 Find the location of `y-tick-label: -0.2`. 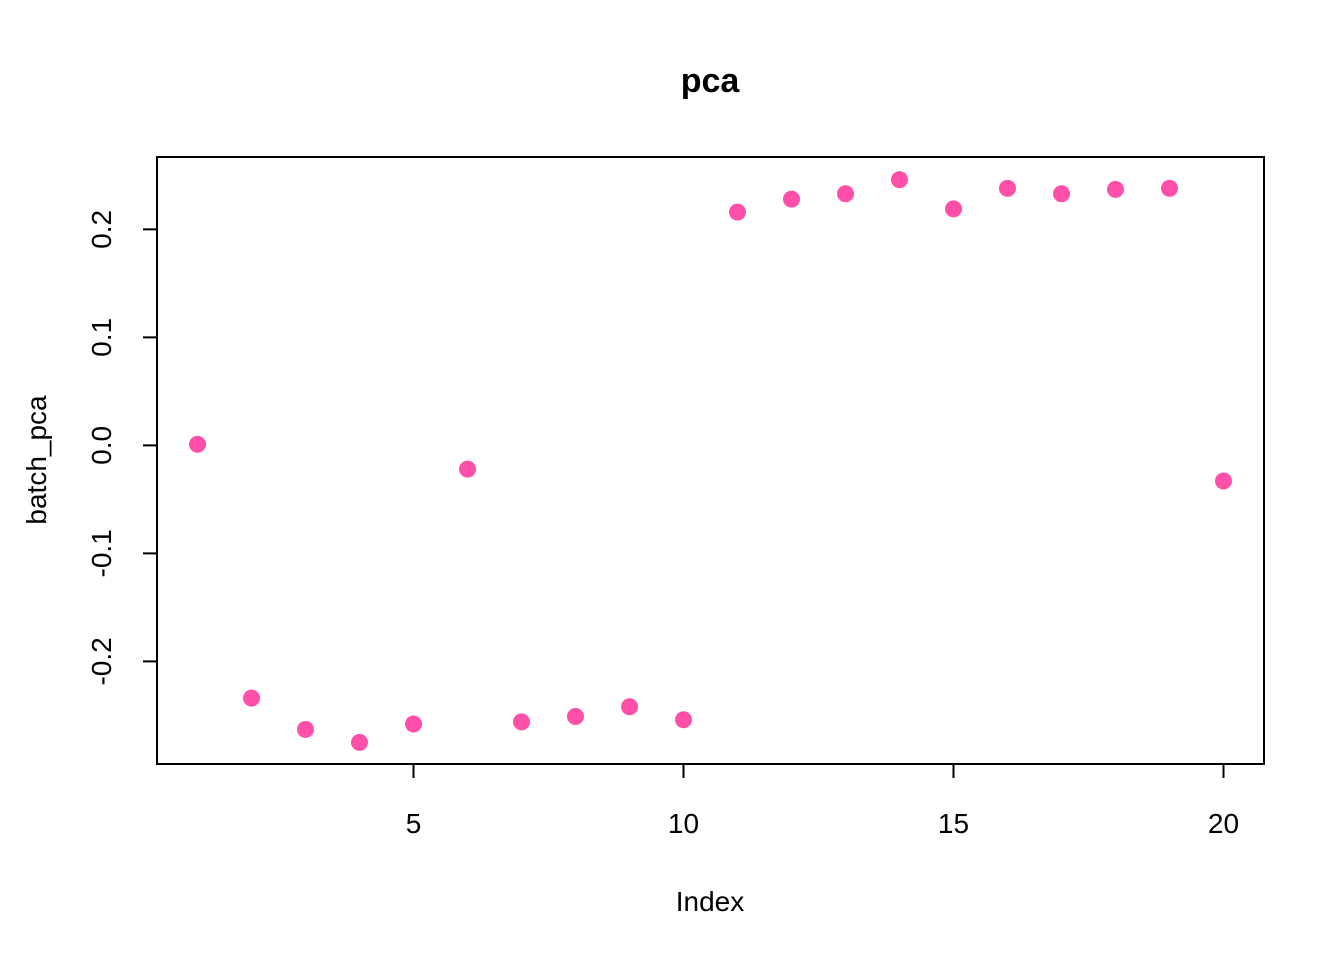

y-tick-label: -0.2 is located at coordinates (101, 661).